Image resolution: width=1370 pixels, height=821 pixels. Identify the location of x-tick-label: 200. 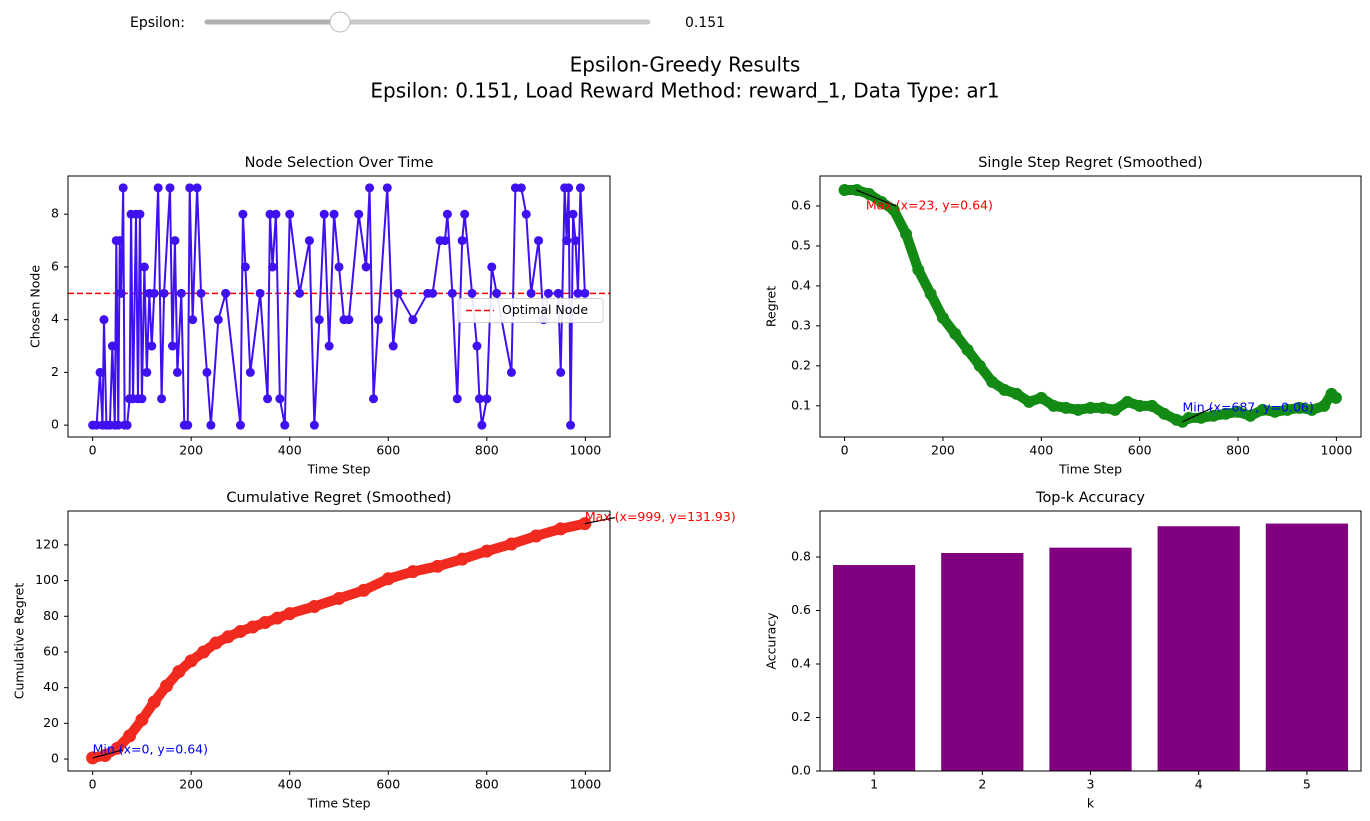
(943, 450).